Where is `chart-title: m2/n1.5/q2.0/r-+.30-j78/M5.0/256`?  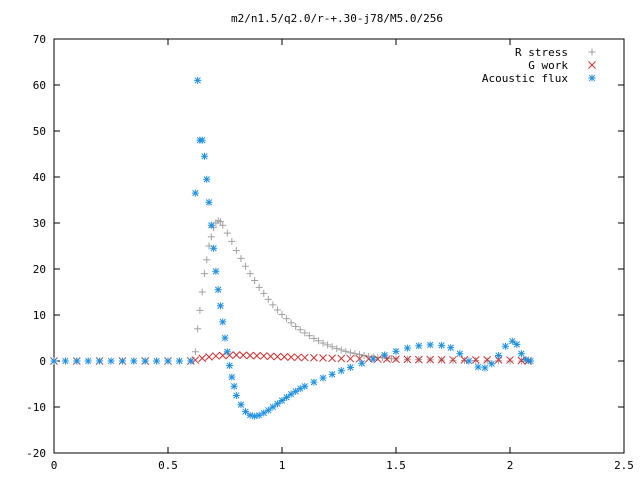
chart-title: m2/n1.5/q2.0/r-+.30-j78/M5.0/256 is located at coordinates (337, 18).